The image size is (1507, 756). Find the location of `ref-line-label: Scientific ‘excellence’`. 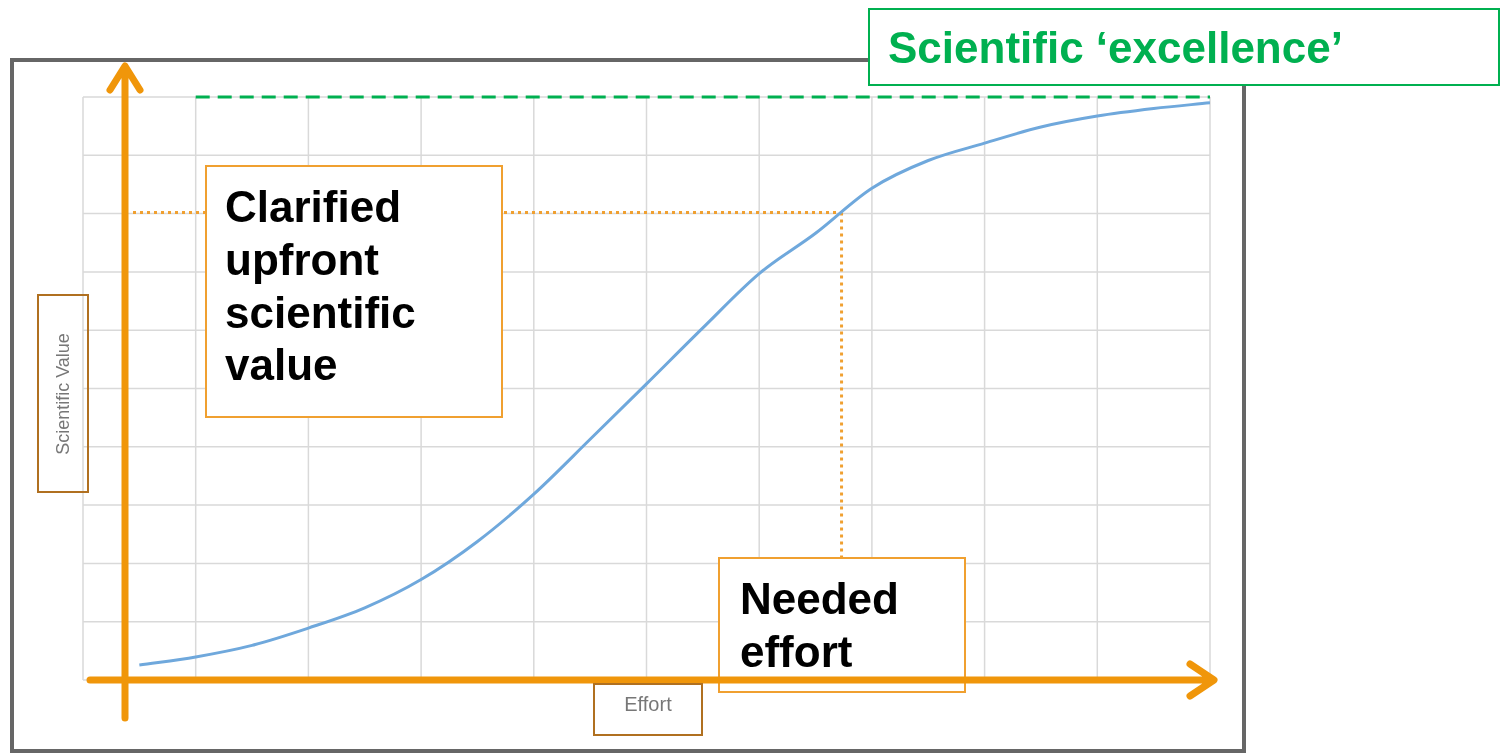

ref-line-label: Scientific ‘excellence’ is located at coordinates (1184, 47).